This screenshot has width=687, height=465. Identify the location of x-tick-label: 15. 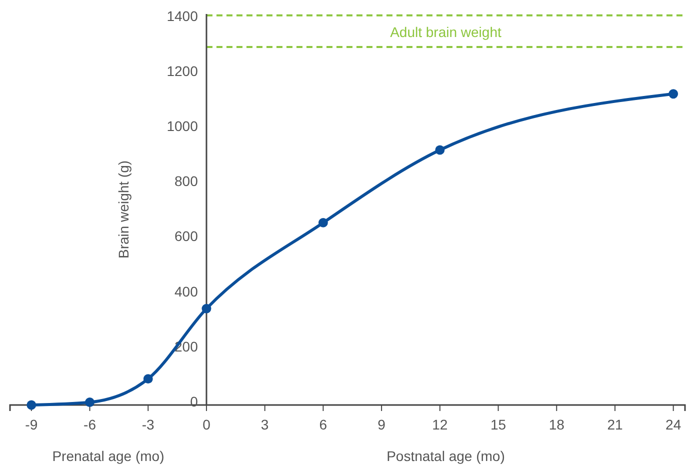
(498, 424).